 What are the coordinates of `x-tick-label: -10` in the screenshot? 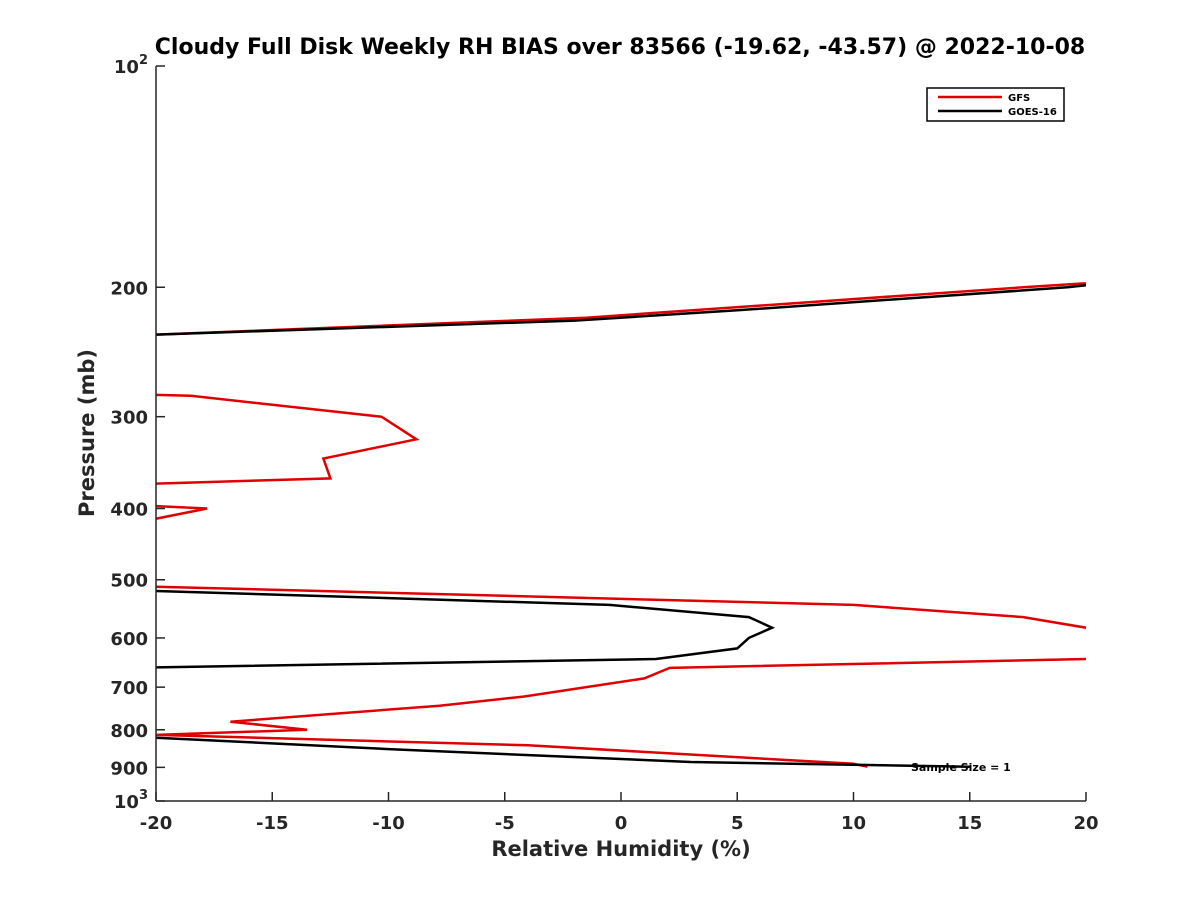 It's located at (388, 823).